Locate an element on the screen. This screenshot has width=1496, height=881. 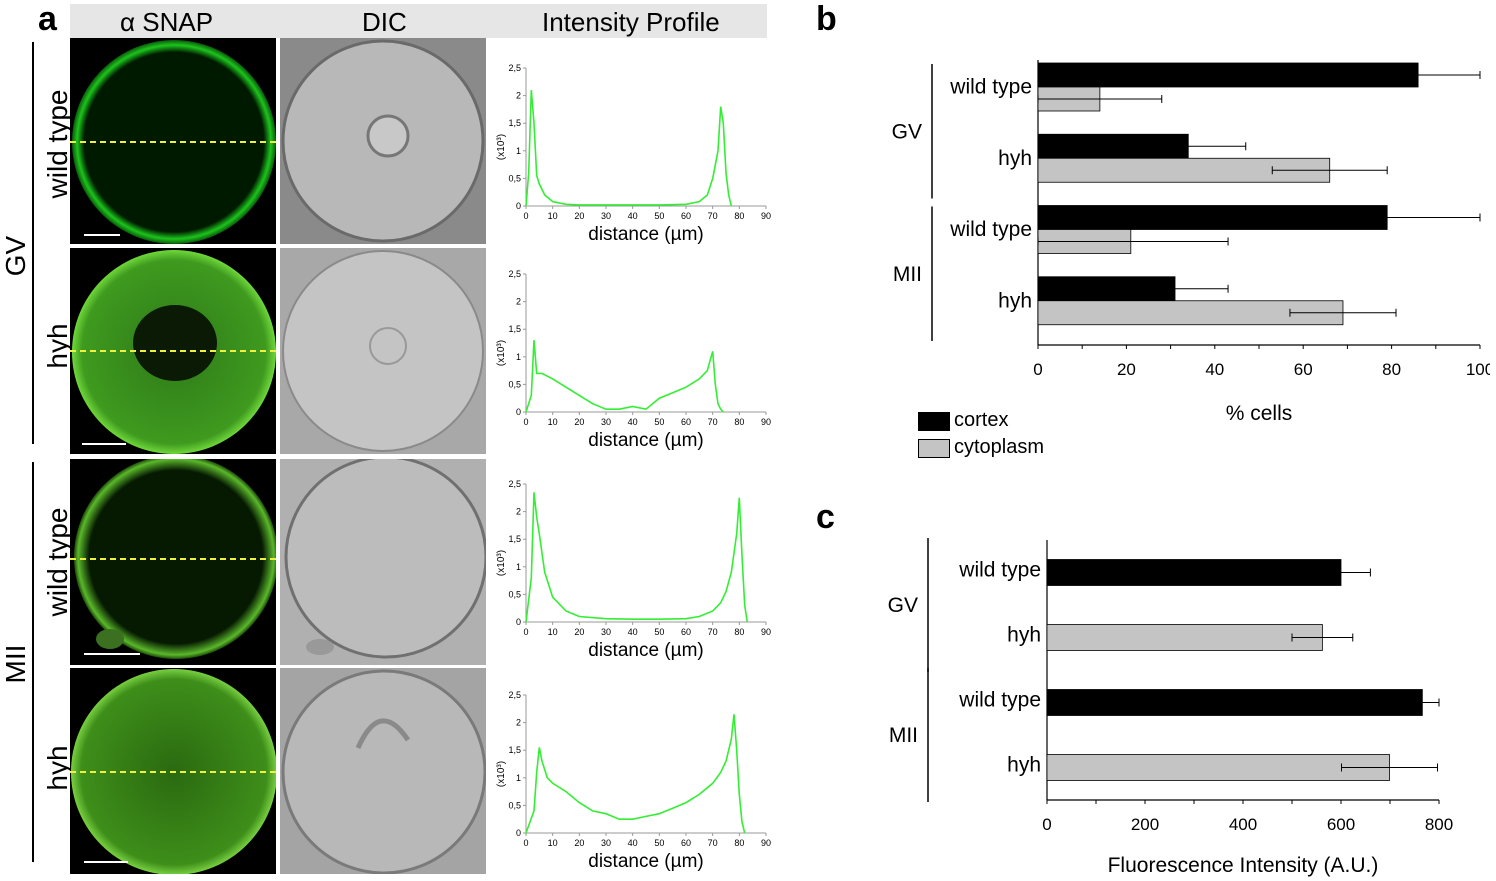
panel-b-letter: b is located at coordinates (826, 19).